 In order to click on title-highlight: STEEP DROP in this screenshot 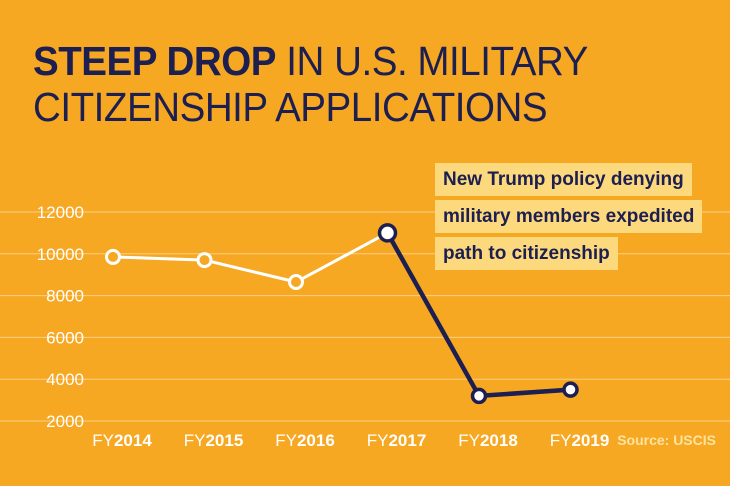, I will do `click(155, 61)`.